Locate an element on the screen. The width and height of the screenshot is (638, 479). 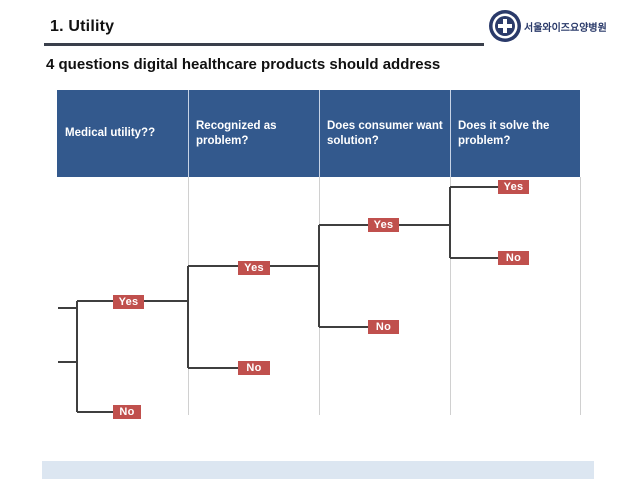
header-consumer-want: Does consumer want solution? is located at coordinates (385, 133).